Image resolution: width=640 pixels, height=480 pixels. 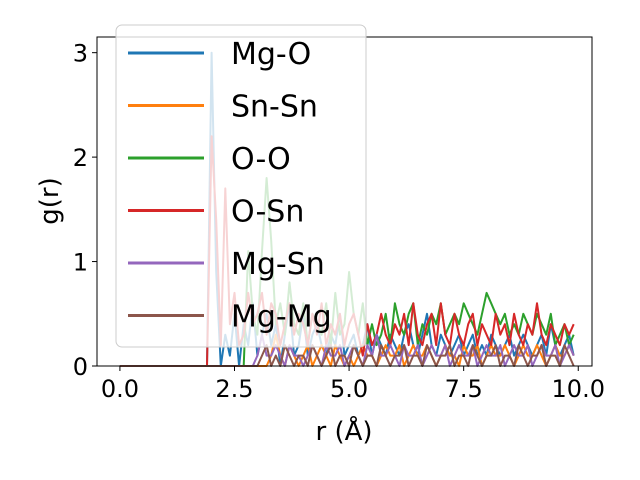 What do you see at coordinates (278, 264) in the screenshot?
I see `legend-label-mg-sn: Mg-Sn` at bounding box center [278, 264].